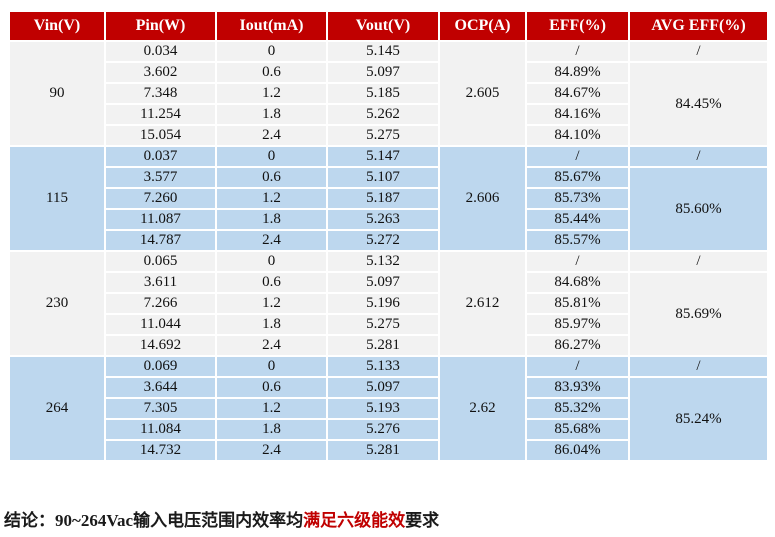 The height and width of the screenshot is (537, 775). Describe the element at coordinates (383, 114) in the screenshot. I see `vout-cell: 5.262` at that location.